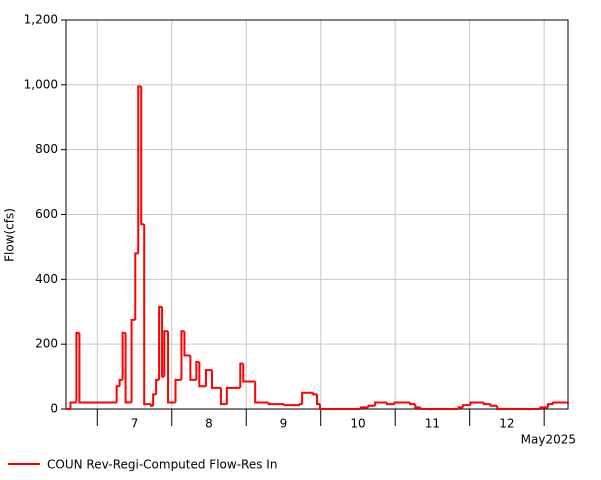 This screenshot has height=480, width=601. I want to click on y-tick-label: 1,200, so click(41, 20).